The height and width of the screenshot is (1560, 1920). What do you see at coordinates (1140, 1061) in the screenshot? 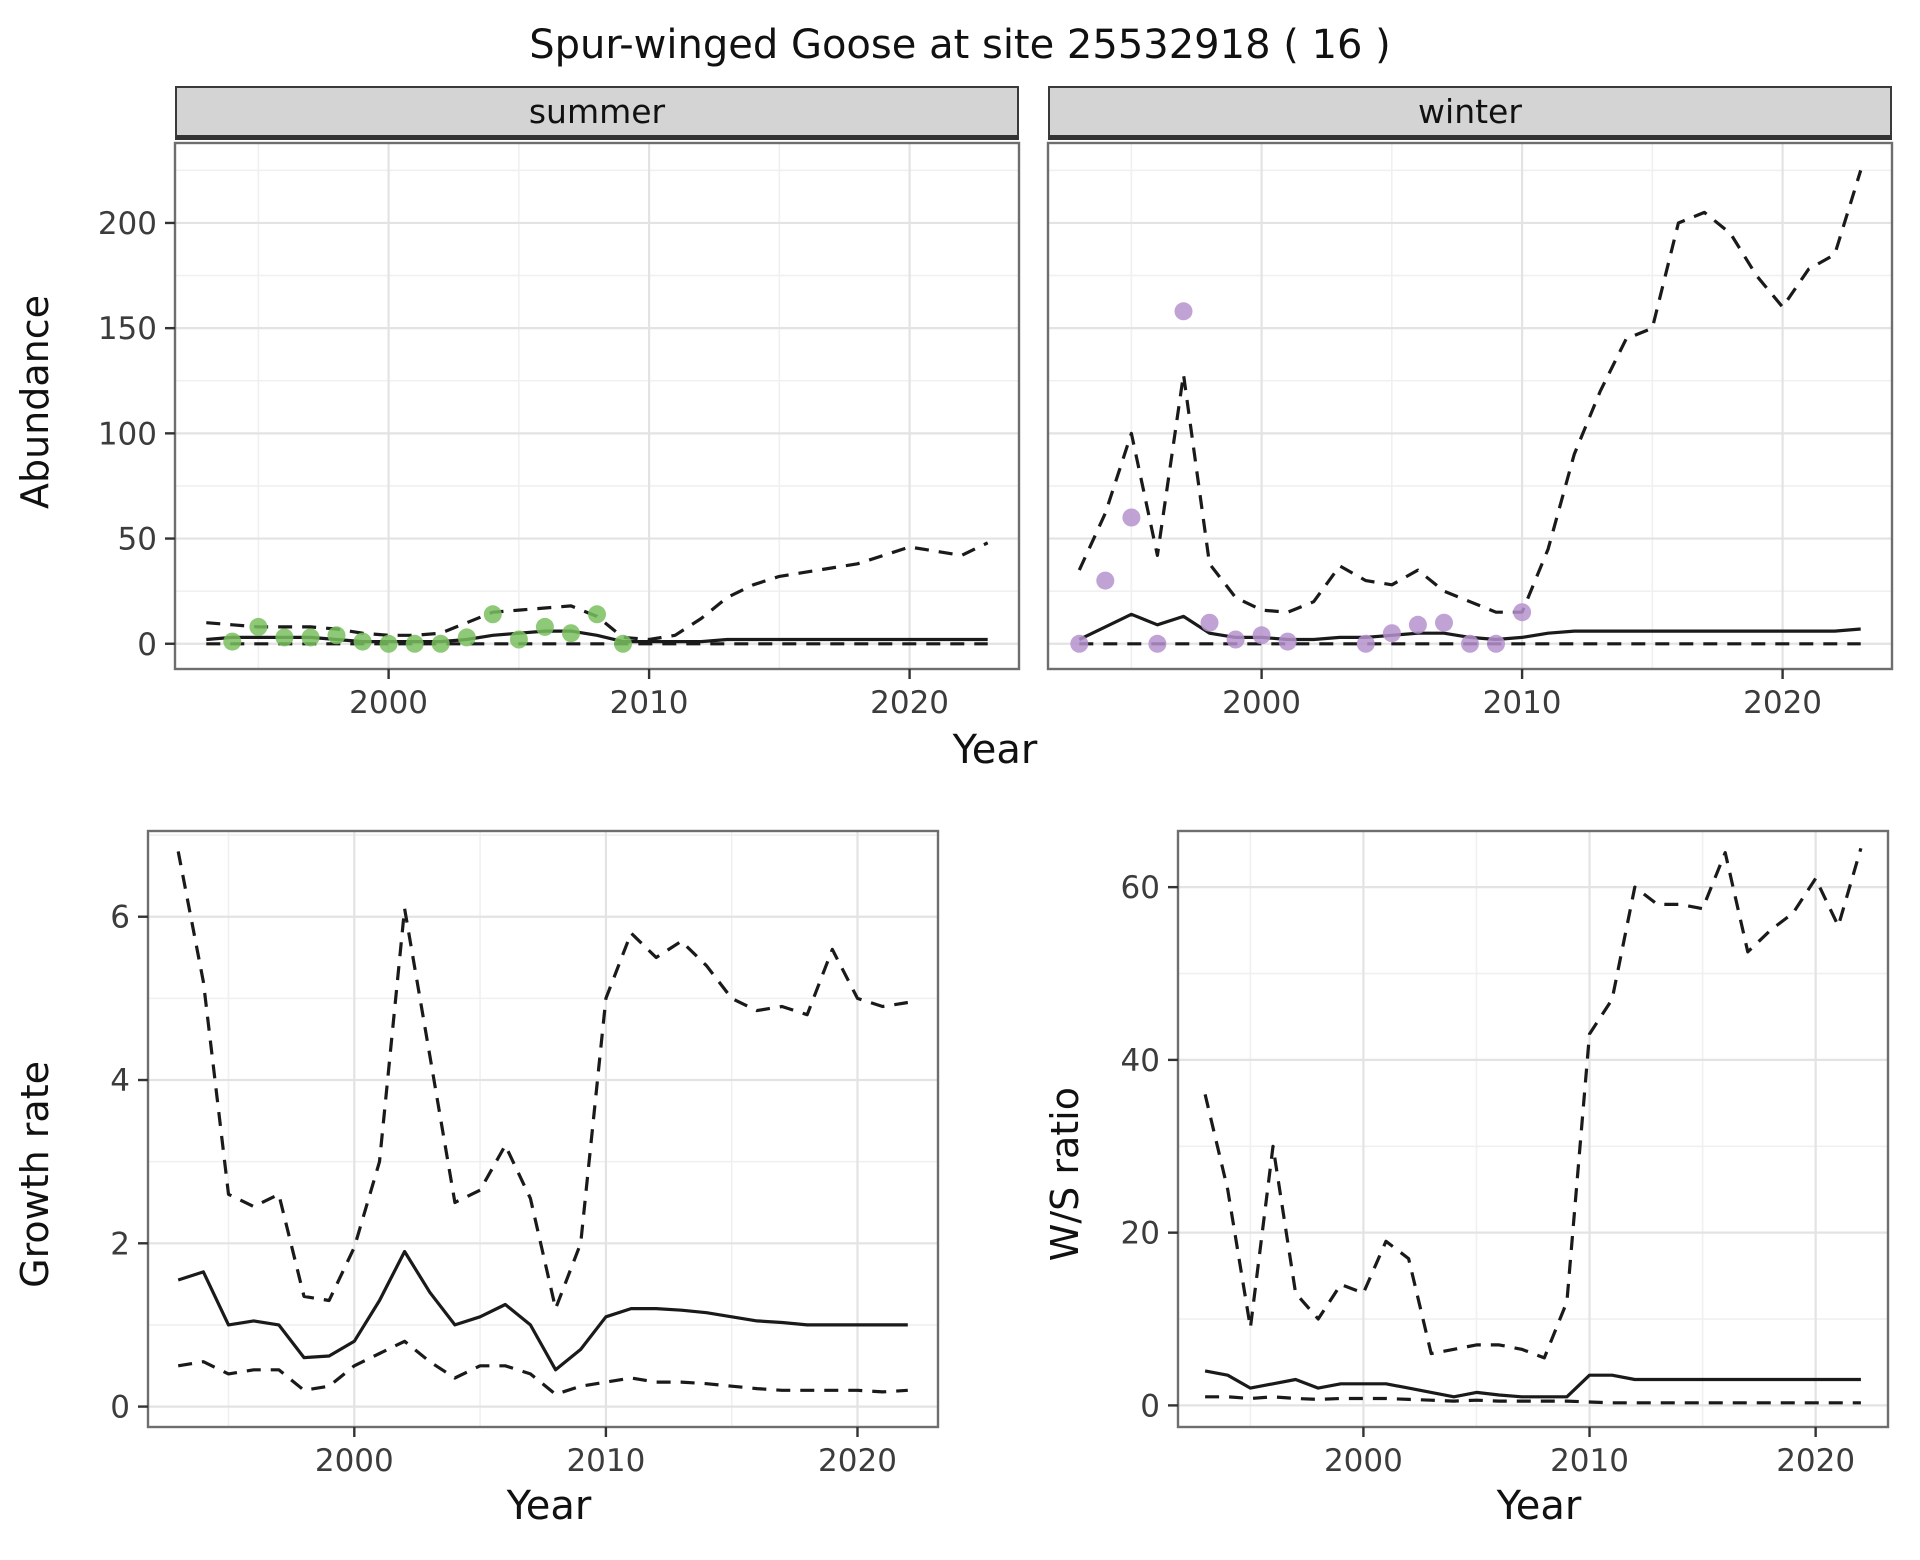
I see `svg-text: 40` at bounding box center [1140, 1061].